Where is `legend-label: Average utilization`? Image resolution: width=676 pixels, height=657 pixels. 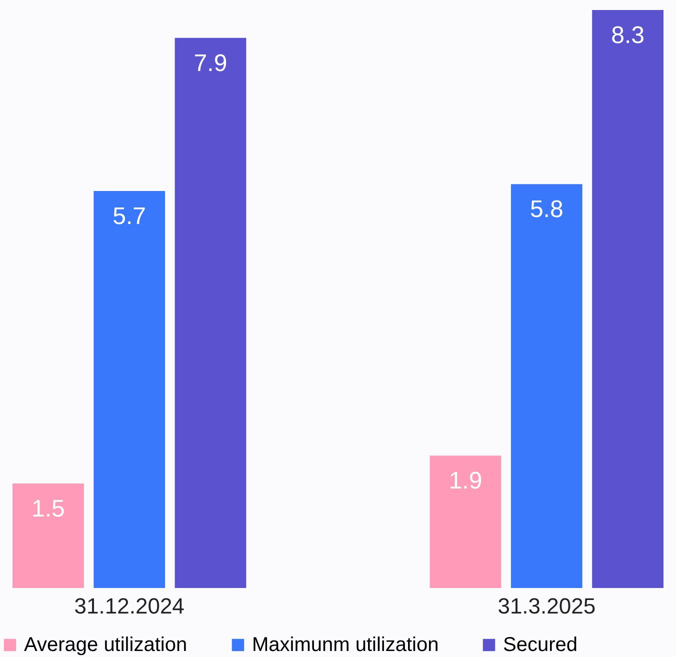 legend-label: Average utilization is located at coordinates (106, 645).